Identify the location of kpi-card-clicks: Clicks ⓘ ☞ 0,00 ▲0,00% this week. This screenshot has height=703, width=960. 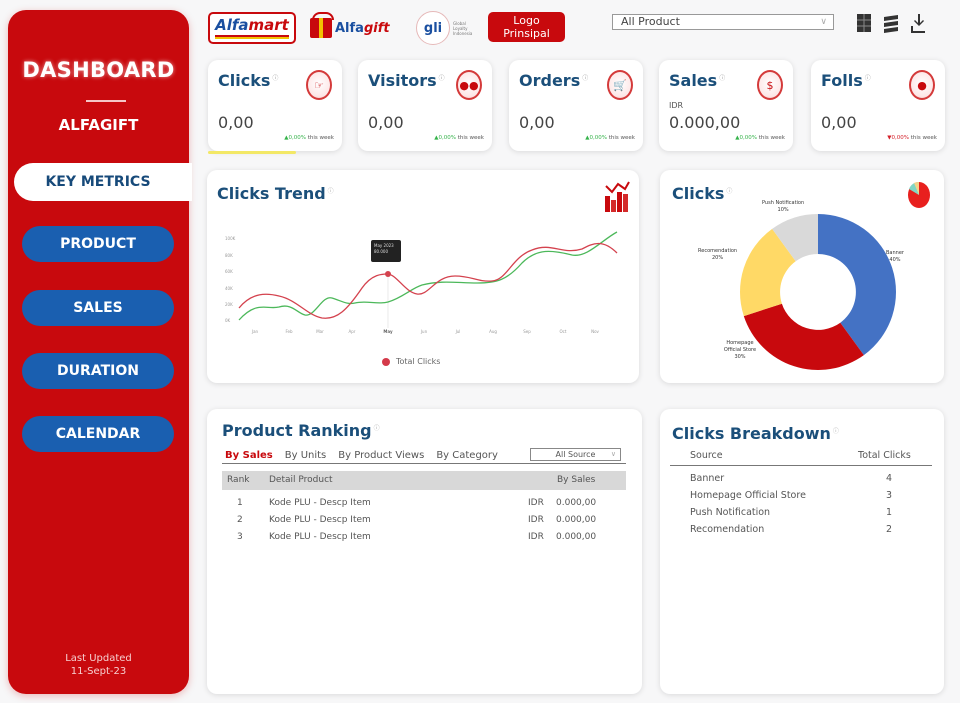
(275, 107).